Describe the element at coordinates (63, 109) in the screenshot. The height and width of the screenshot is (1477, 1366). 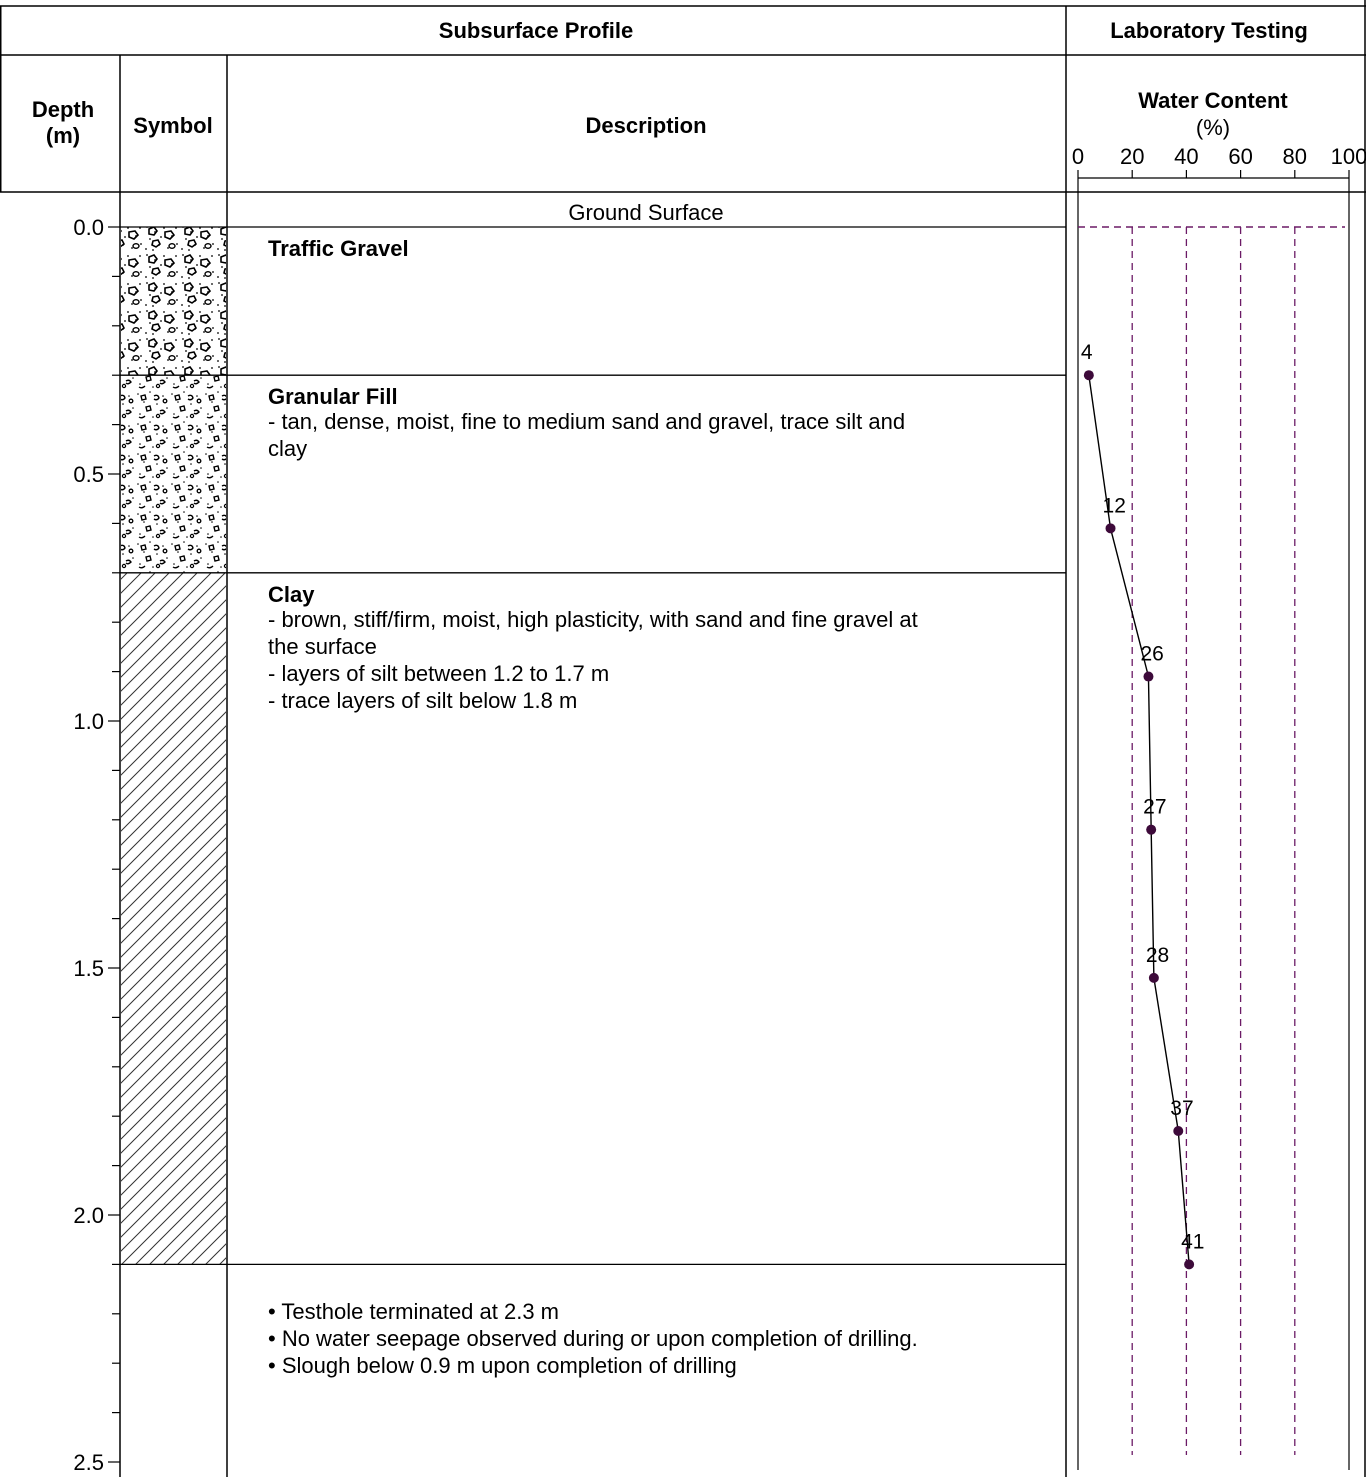
I see `column-header-depth: Depth` at that location.